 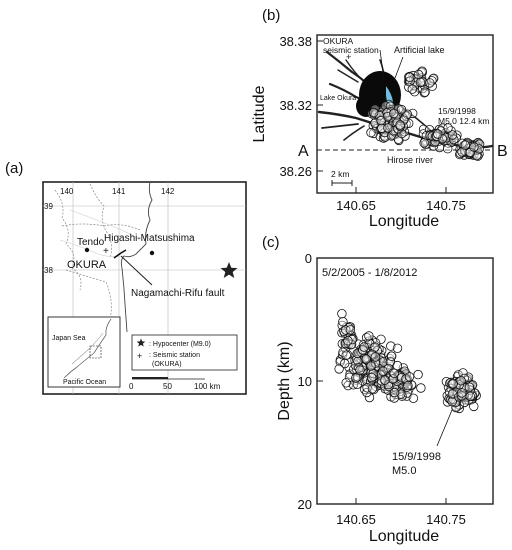 I want to click on legend-station-label: : Seismic station, so click(x=174, y=355).